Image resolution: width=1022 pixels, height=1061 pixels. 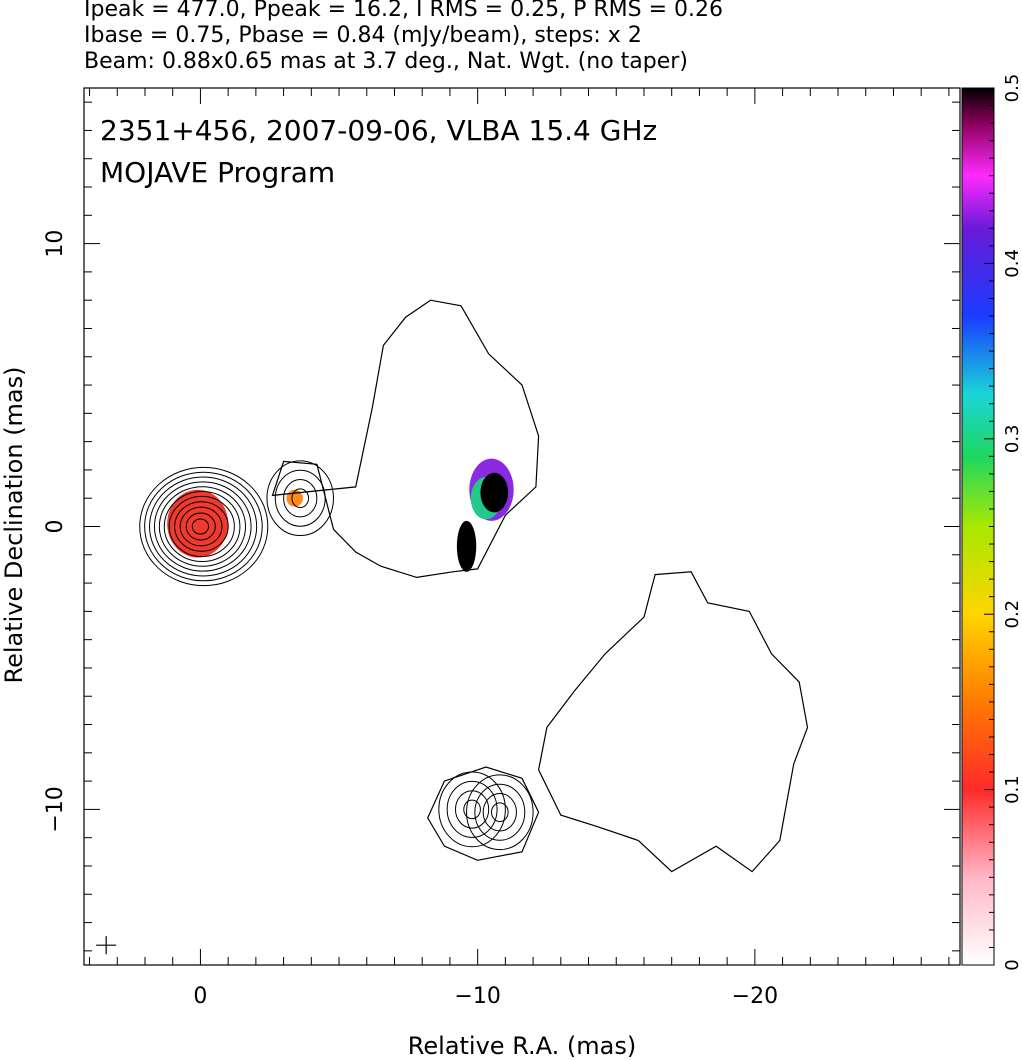 I want to click on source-label: 2351+456, 2007-09-06, VLBA 15.4 GHz, so click(x=378, y=130).